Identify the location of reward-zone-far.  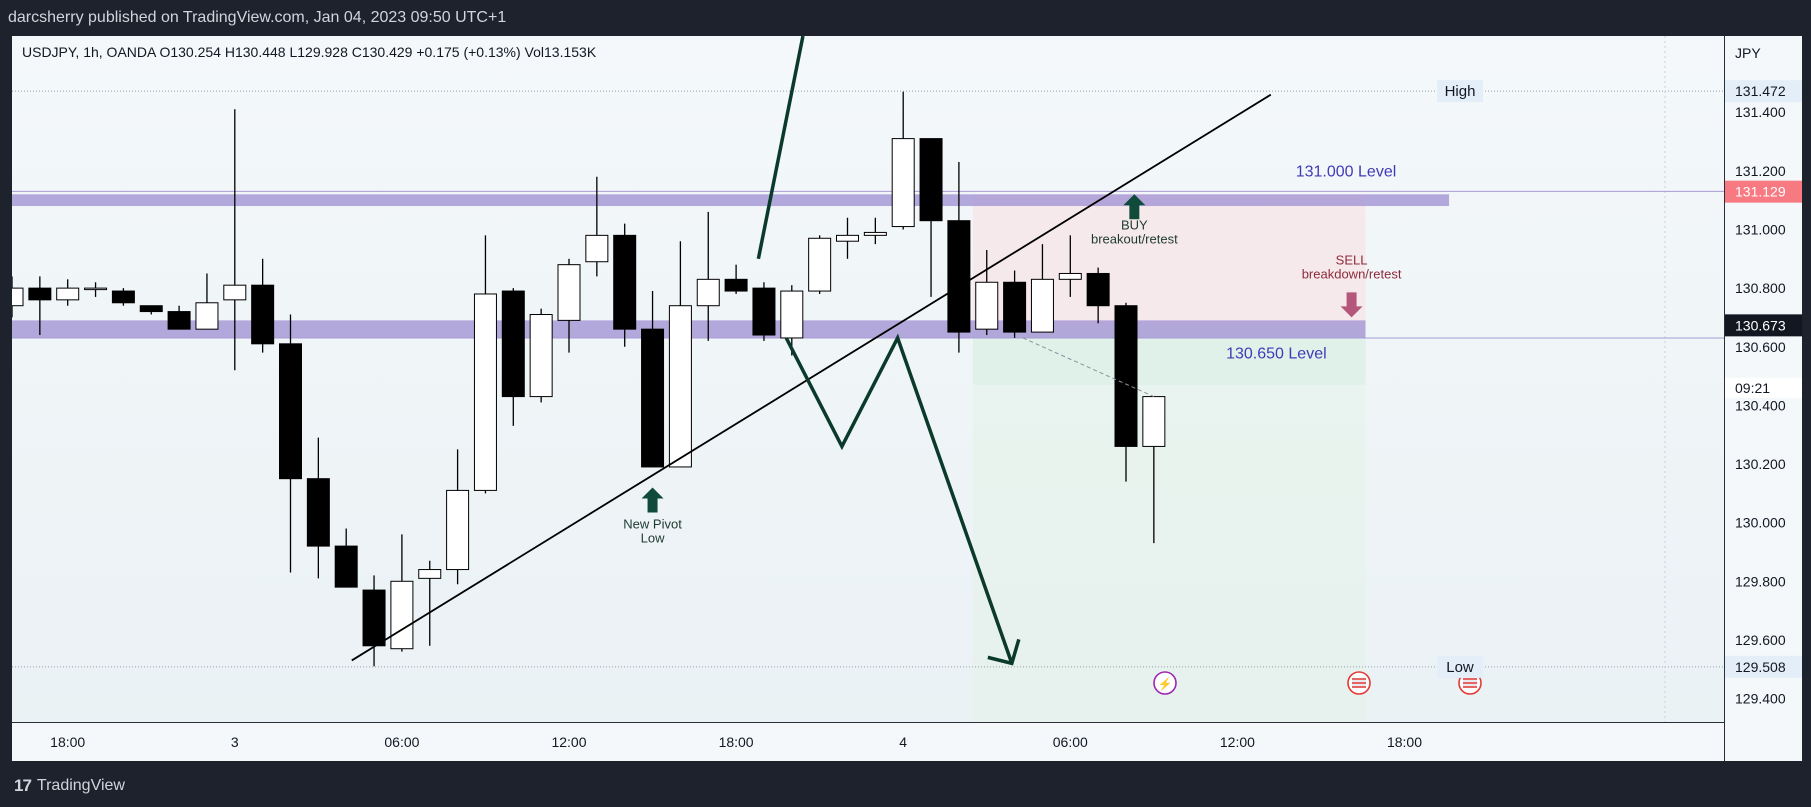
(1169, 553).